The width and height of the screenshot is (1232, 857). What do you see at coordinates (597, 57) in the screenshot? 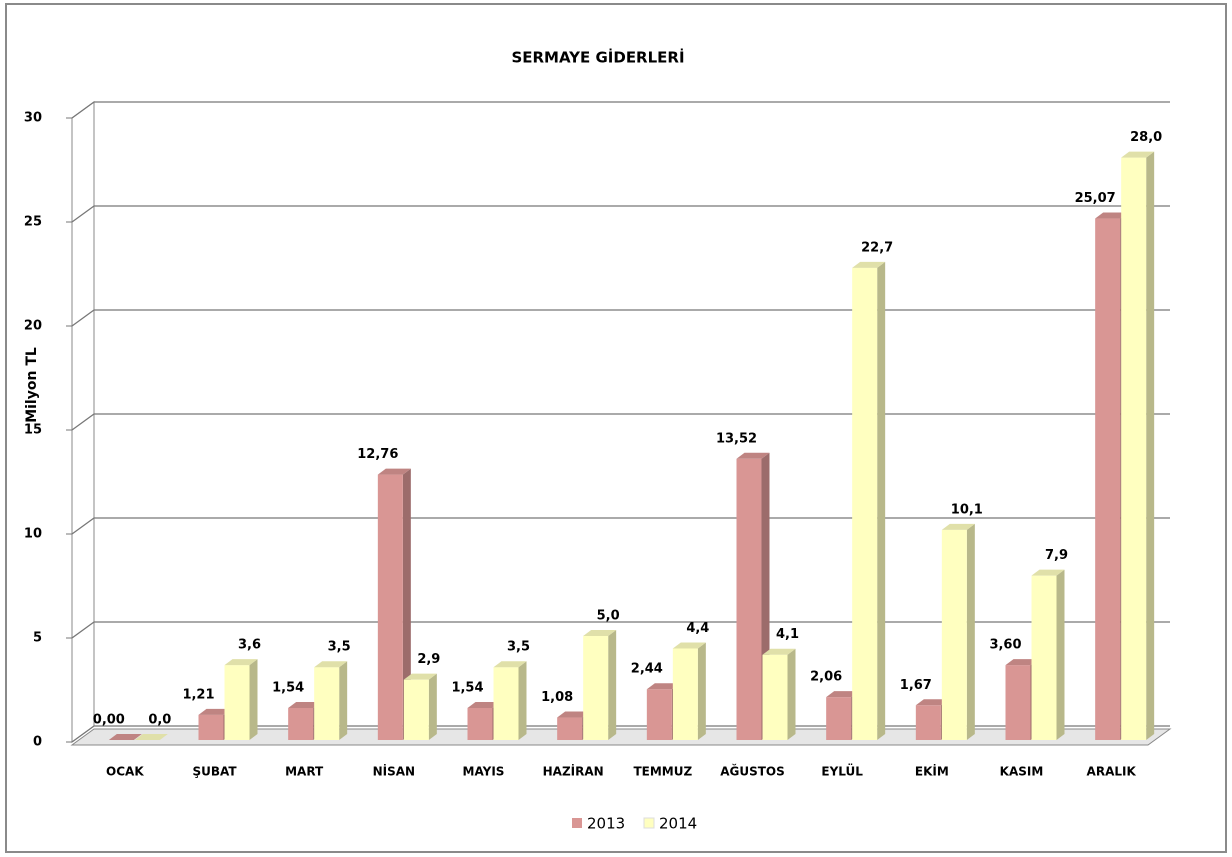
I see `chart-title: SERMAYE GİDERLERİ` at bounding box center [597, 57].